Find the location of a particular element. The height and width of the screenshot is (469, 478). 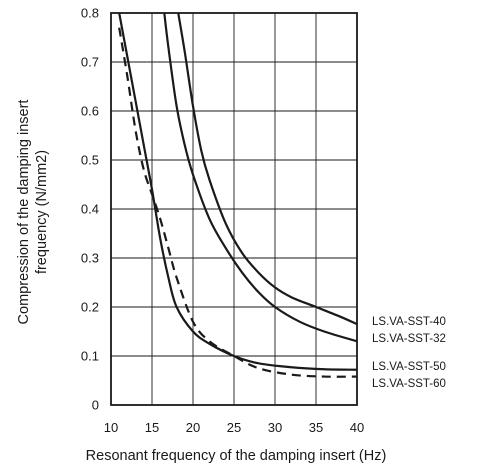

y-axis-label-line2: frequency (N/mm2) is located at coordinates (42, 212).